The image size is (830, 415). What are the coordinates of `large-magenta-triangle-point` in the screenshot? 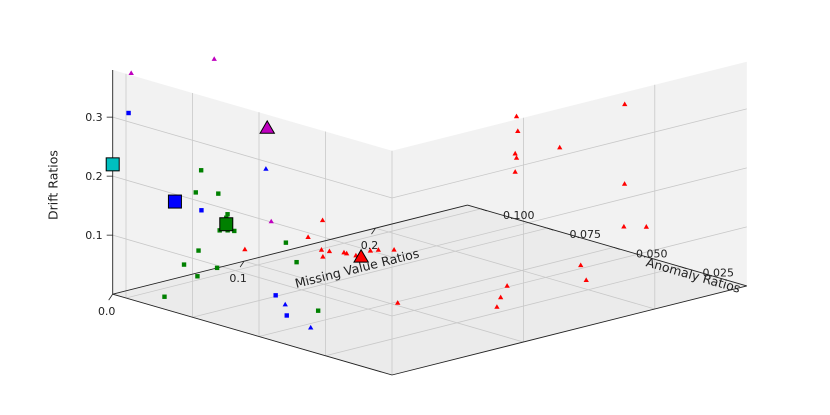 It's located at (267, 126).